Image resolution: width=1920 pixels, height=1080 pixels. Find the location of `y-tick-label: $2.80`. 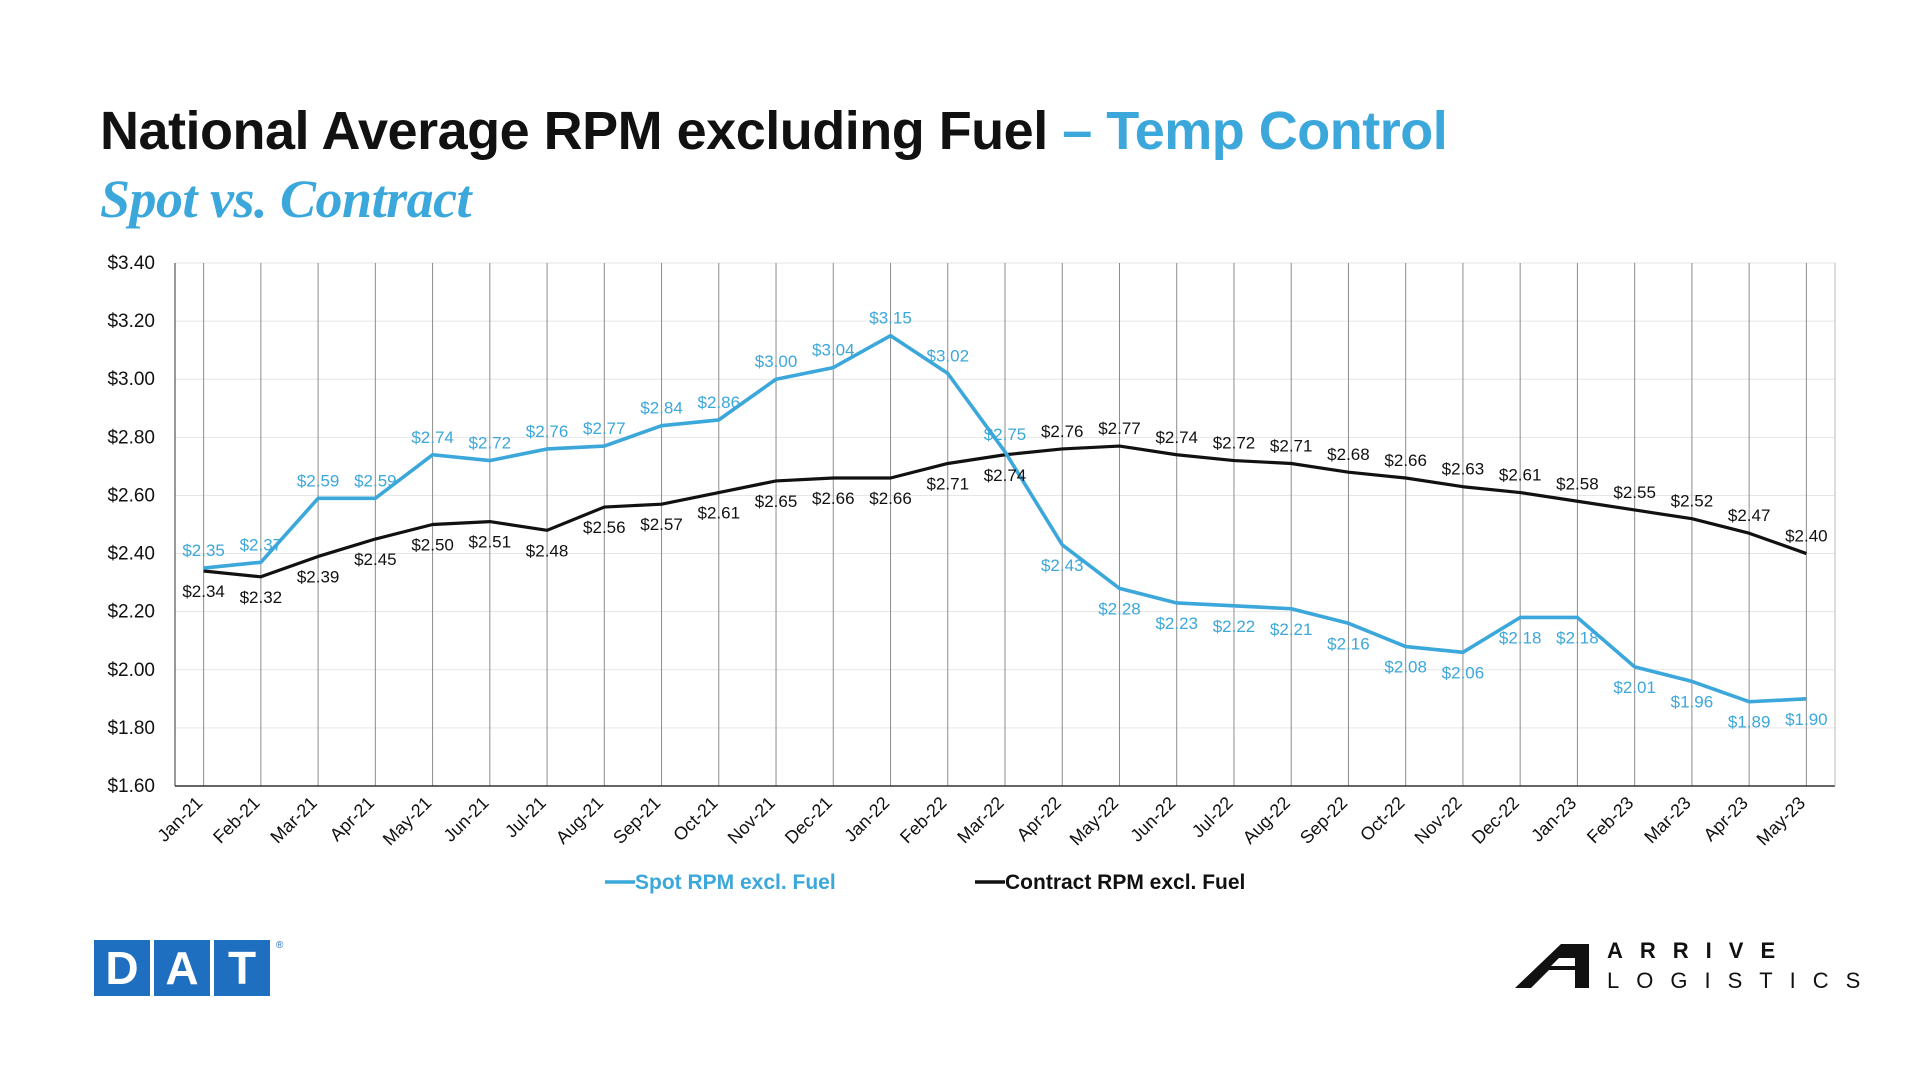

y-tick-label: $2.80 is located at coordinates (131, 437).